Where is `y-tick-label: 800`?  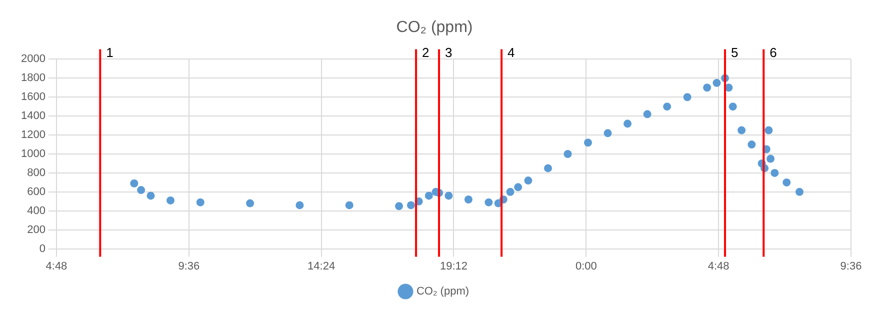
y-tick-label: 800 is located at coordinates (36, 172).